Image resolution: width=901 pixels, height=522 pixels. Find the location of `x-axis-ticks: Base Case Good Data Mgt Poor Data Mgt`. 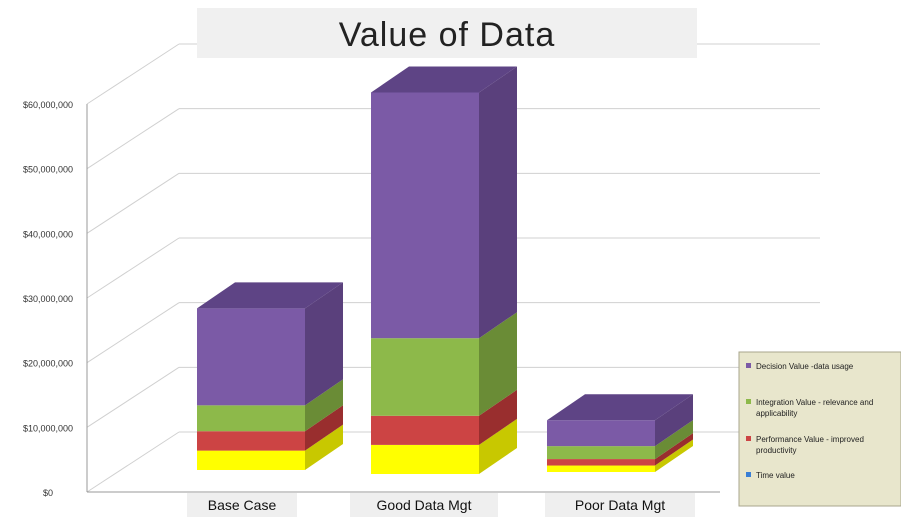

x-axis-ticks: Base Case Good Data Mgt Poor Data Mgt is located at coordinates (441, 505).